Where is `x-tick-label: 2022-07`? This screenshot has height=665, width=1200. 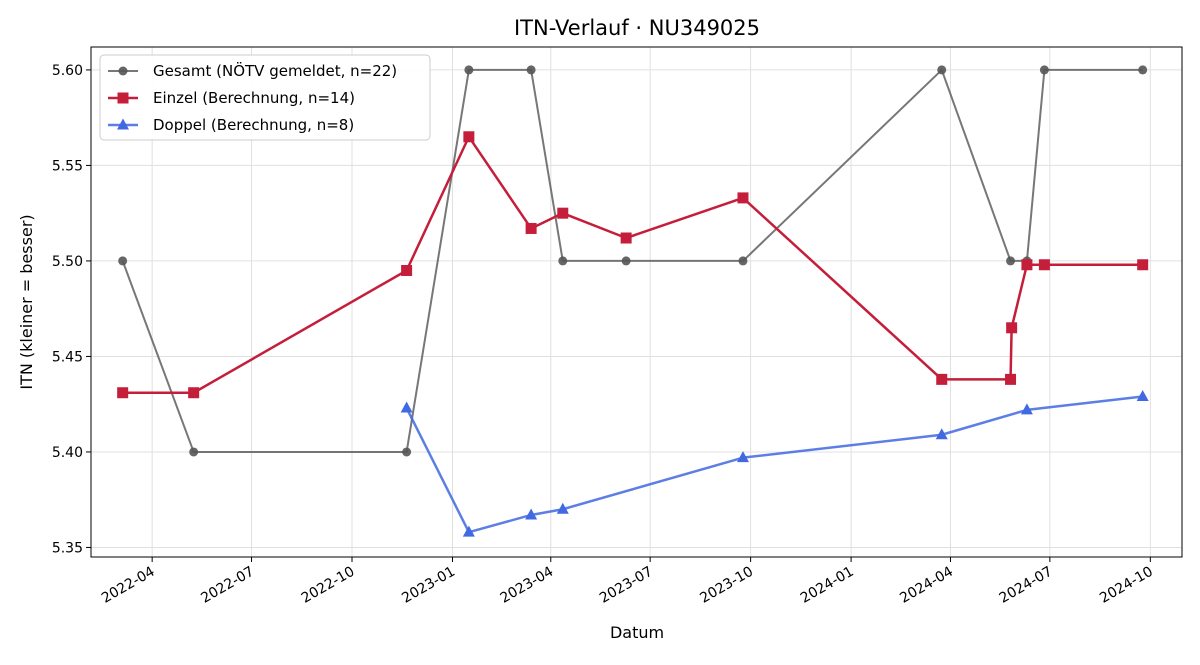
x-tick-label: 2022-07 is located at coordinates (227, 585).